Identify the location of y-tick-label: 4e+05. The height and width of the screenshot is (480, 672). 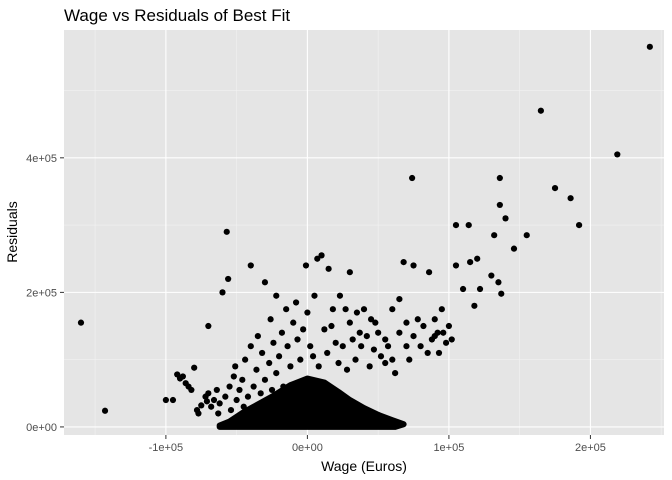
(41, 159).